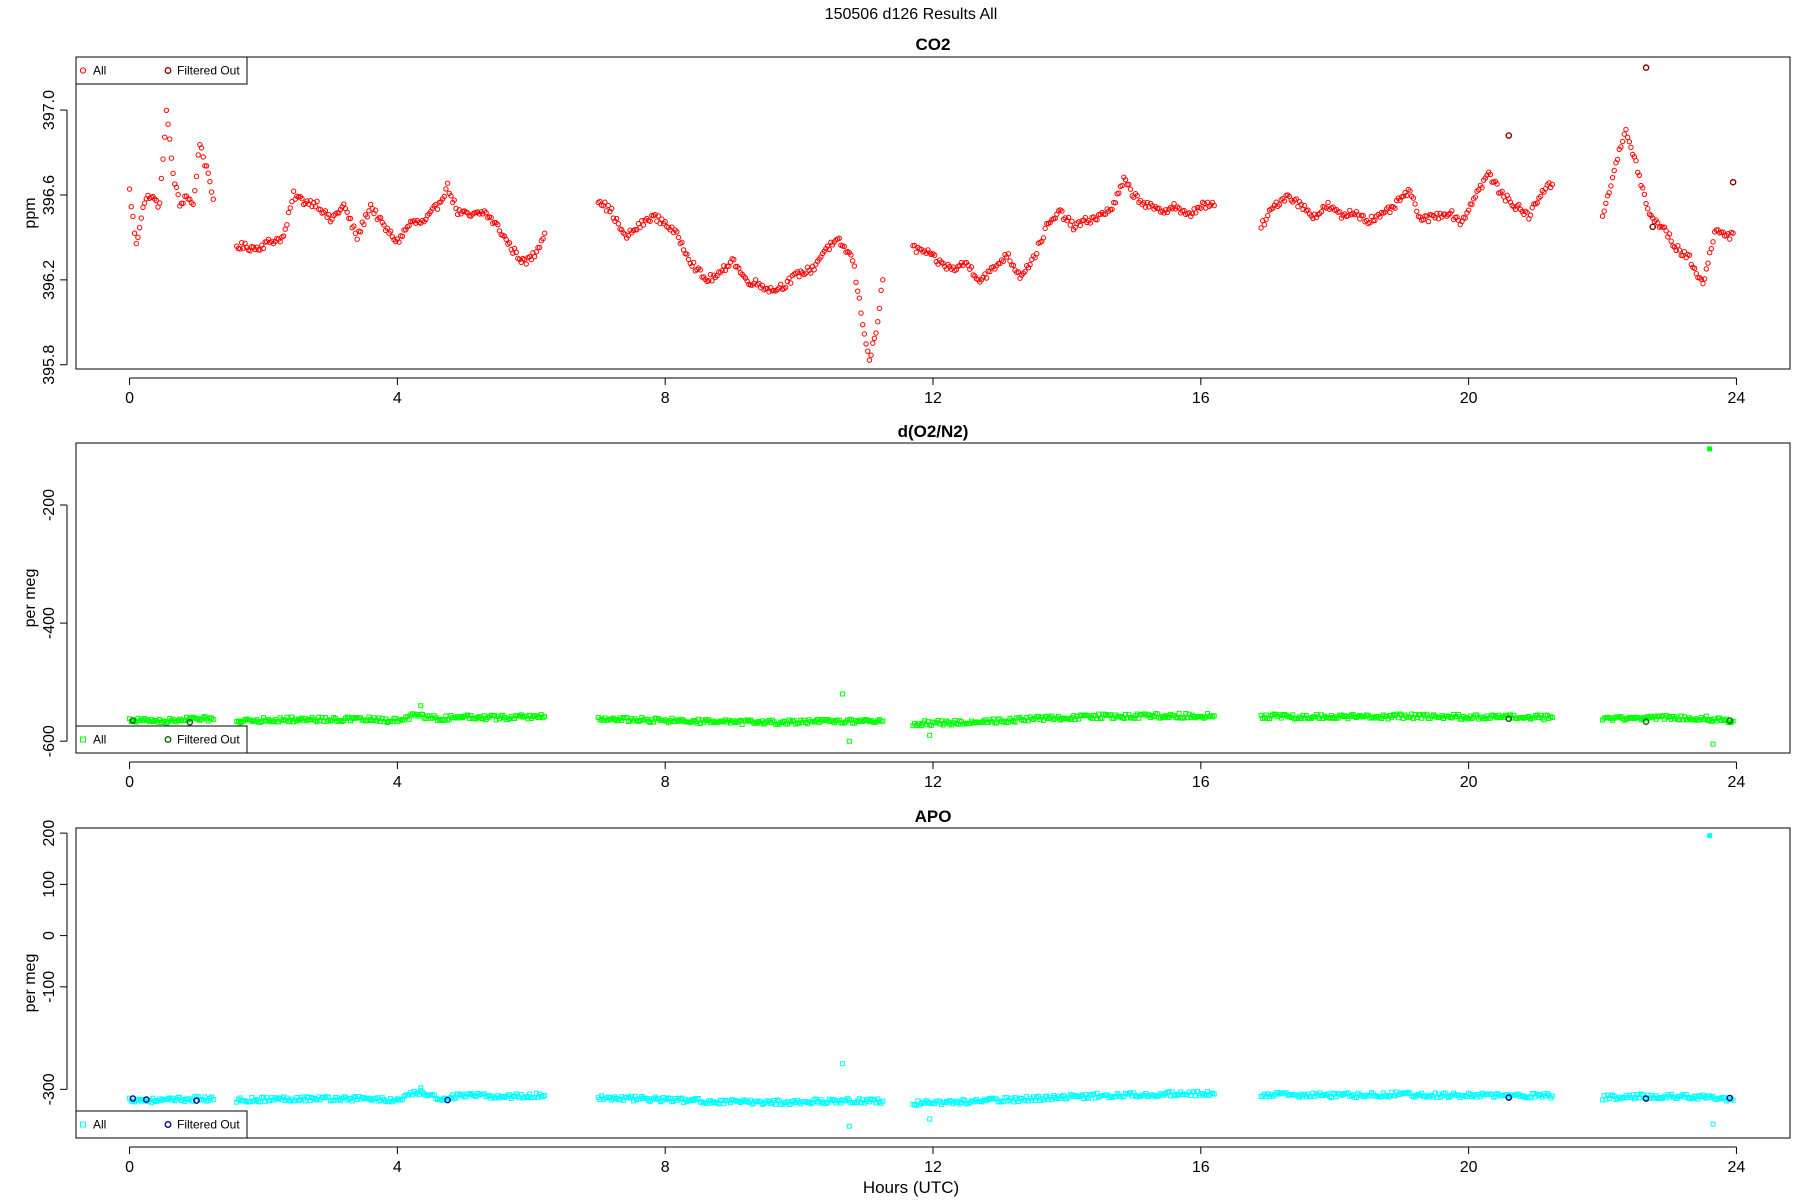  Describe the element at coordinates (49, 110) in the screenshot. I see `y-tick-label: 397.0` at that location.